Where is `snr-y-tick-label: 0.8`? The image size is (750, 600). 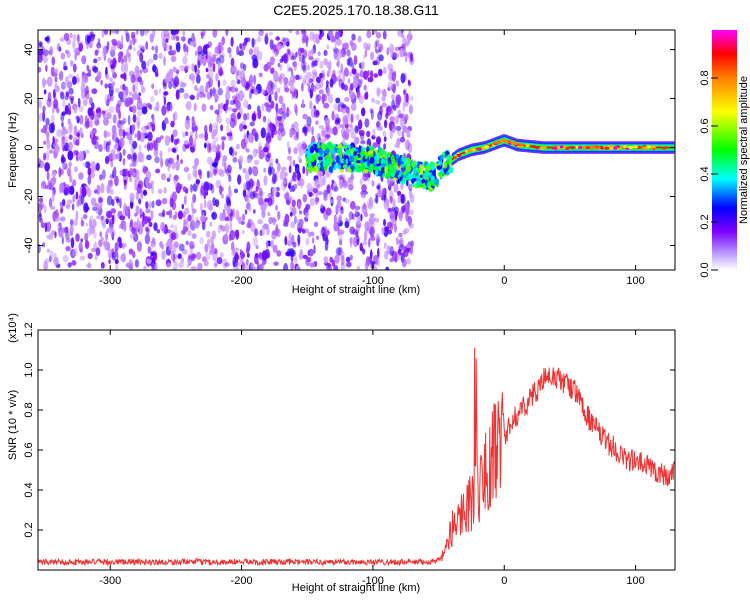
snr-y-tick-label: 0.8 is located at coordinates (29, 409).